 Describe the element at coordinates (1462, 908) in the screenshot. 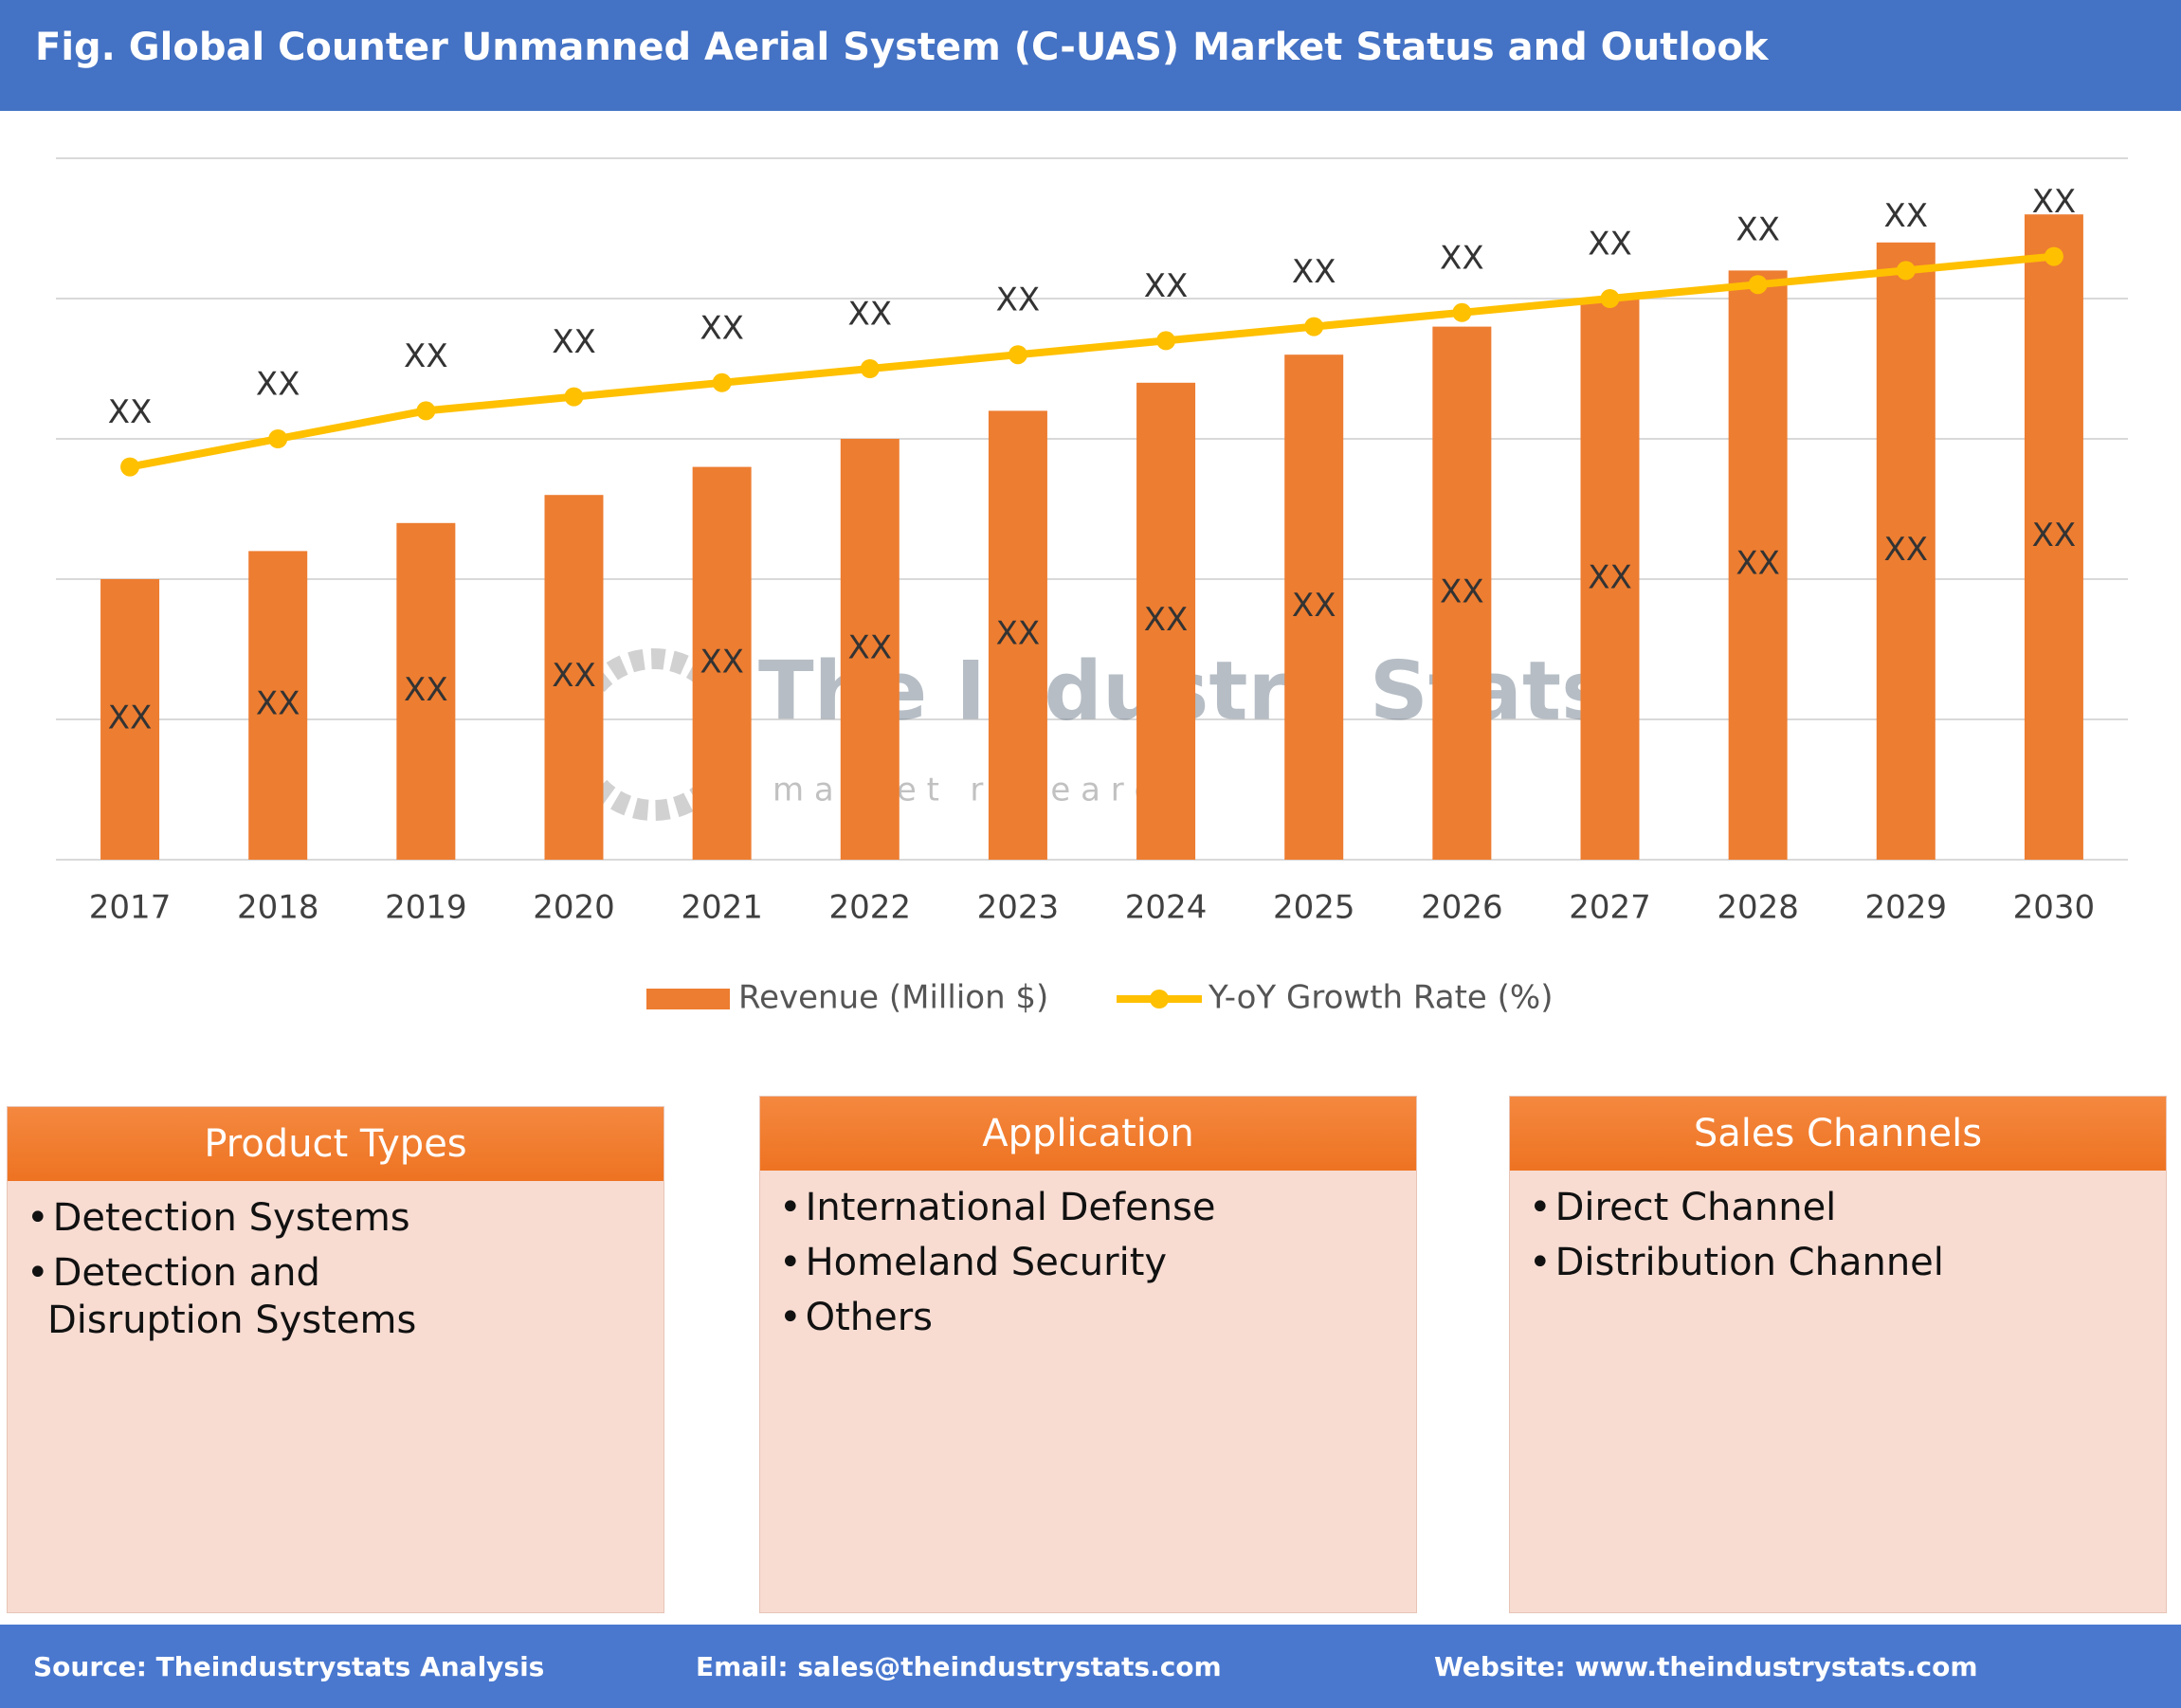

I see `x-tick-label: 2026` at that location.